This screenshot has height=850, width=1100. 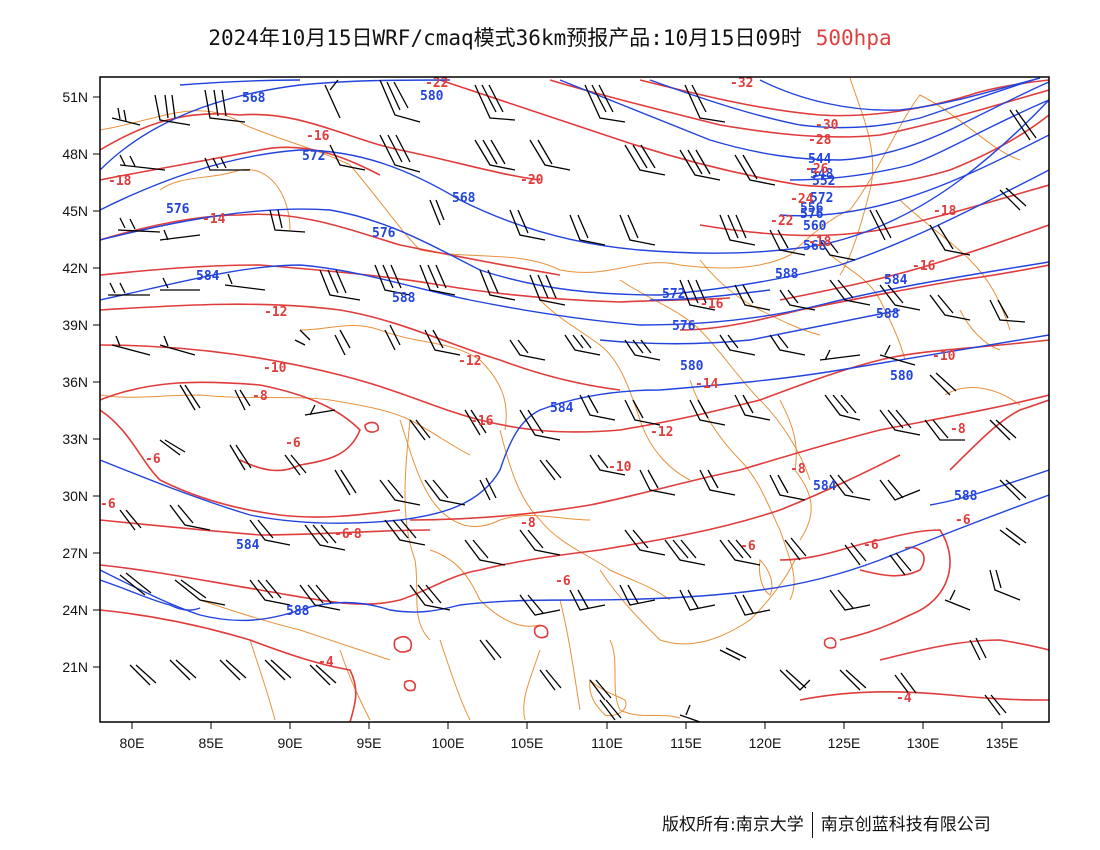 What do you see at coordinates (1002, 743) in the screenshot?
I see `lon-label: 135E` at bounding box center [1002, 743].